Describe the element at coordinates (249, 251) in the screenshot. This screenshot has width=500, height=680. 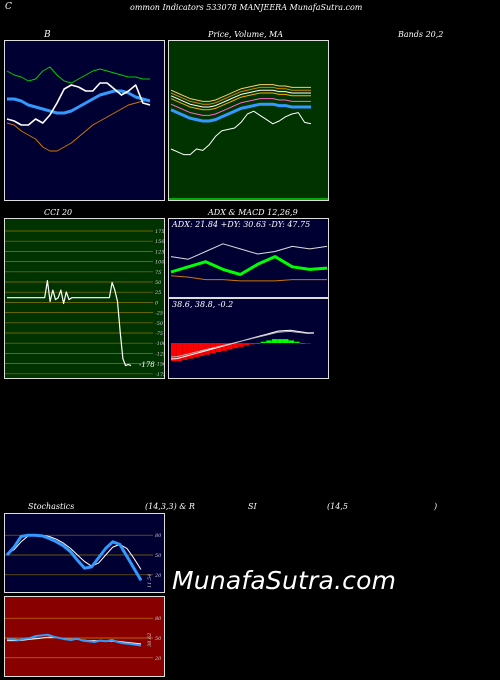
I see `minus-di-line` at that location.